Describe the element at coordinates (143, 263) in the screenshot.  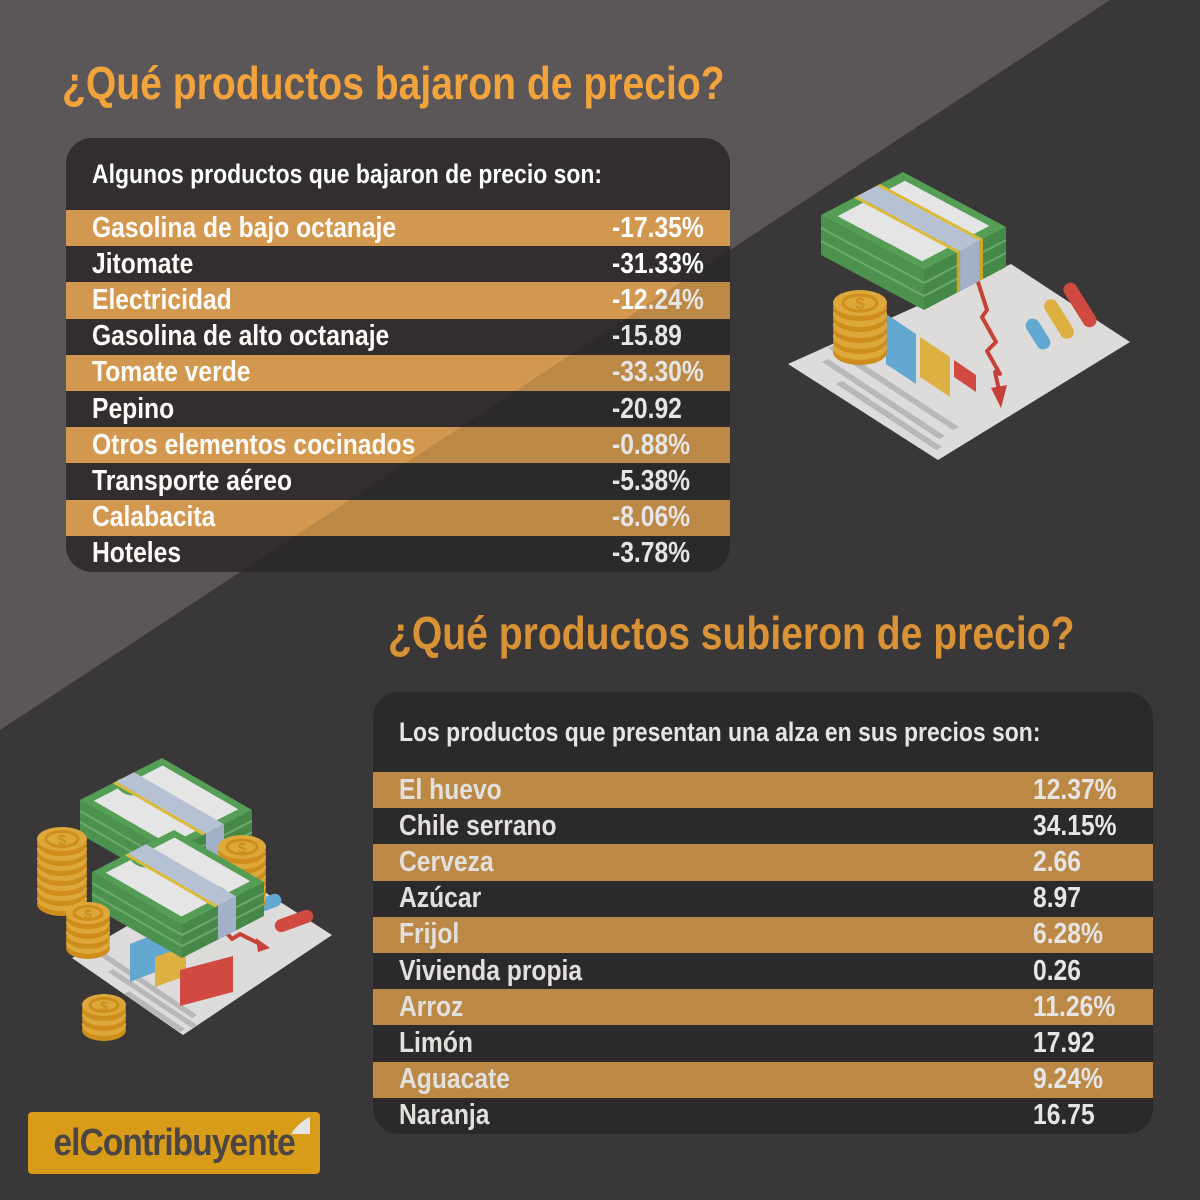
I see `product-label: Jitomate` at that location.